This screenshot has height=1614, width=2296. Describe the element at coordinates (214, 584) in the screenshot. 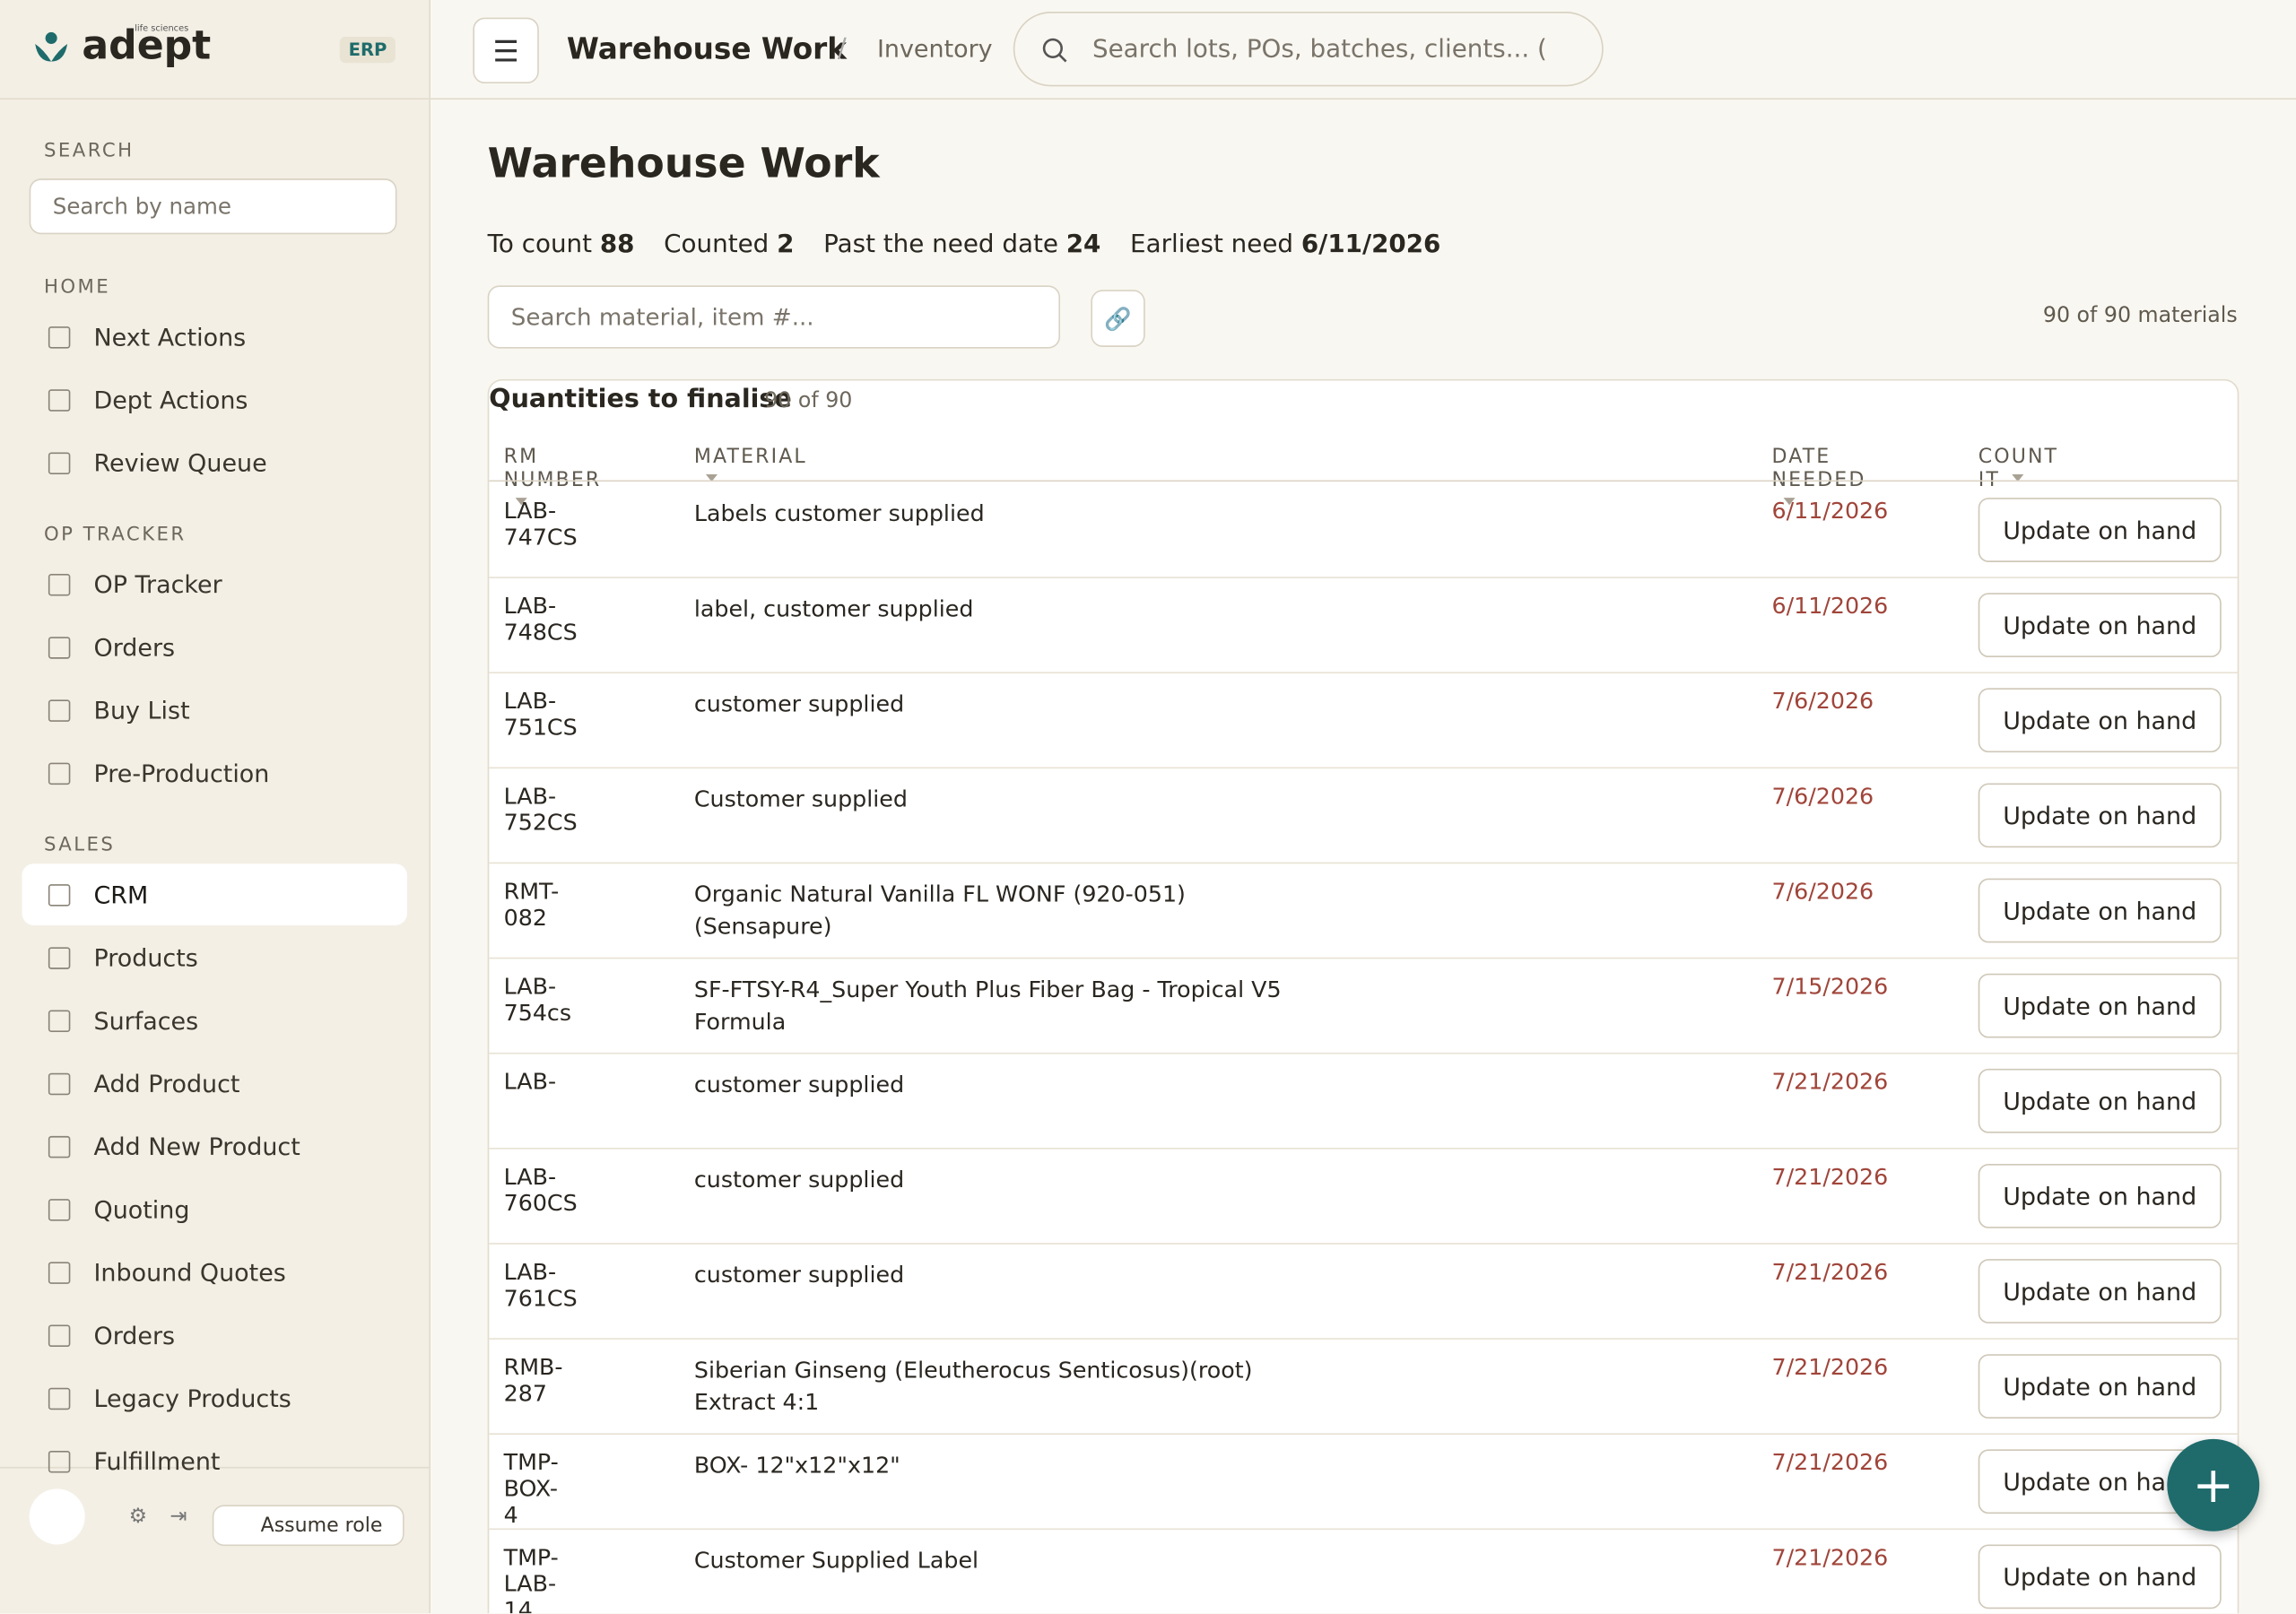

I see `nav-item: OP Tracker` at that location.